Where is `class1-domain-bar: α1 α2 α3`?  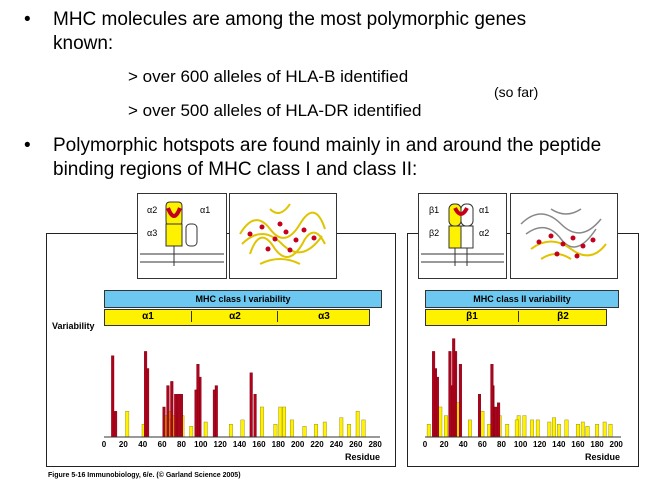
class1-domain-bar: α1 α2 α3 is located at coordinates (237, 317).